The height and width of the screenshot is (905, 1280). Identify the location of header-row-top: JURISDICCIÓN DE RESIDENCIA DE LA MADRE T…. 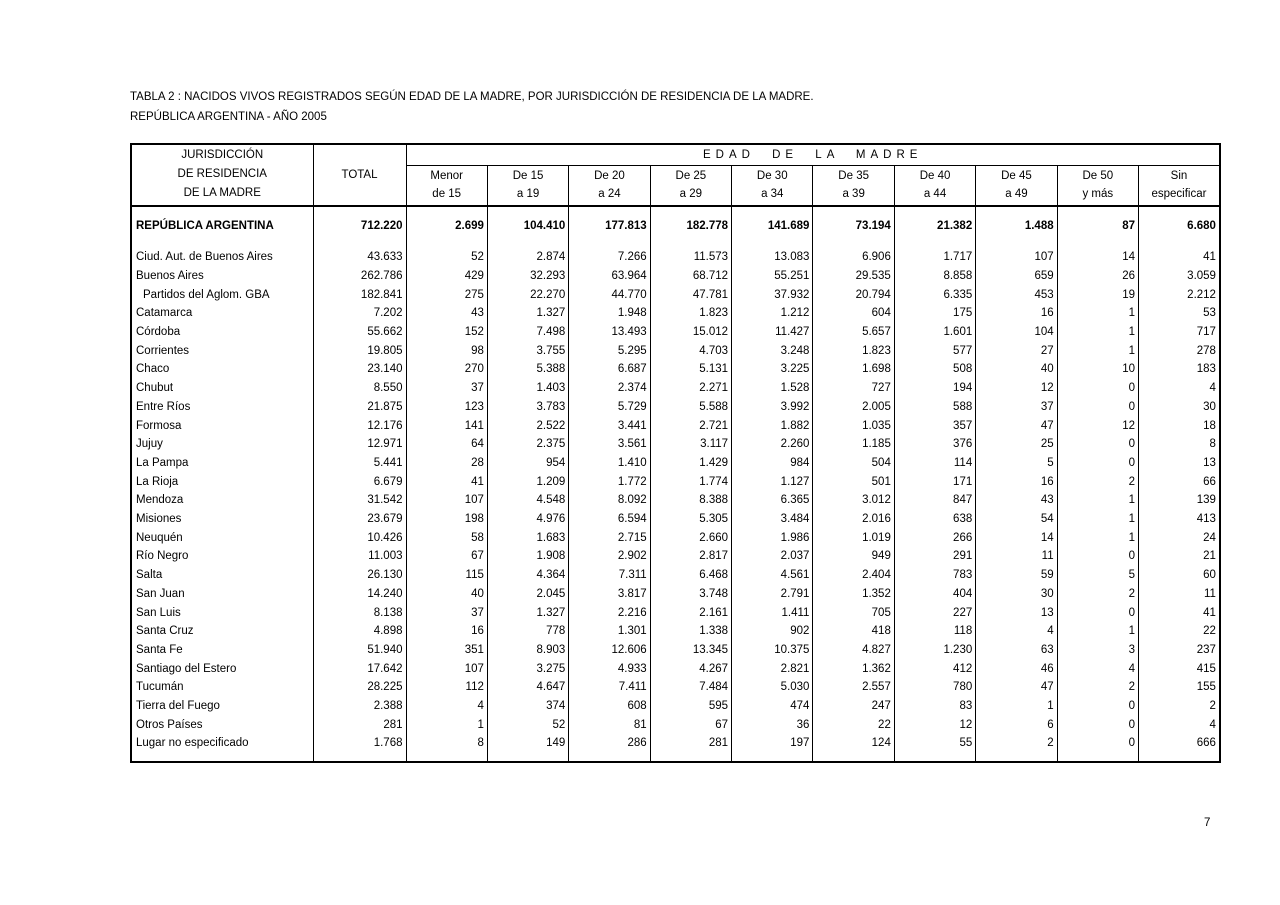
(675, 175).